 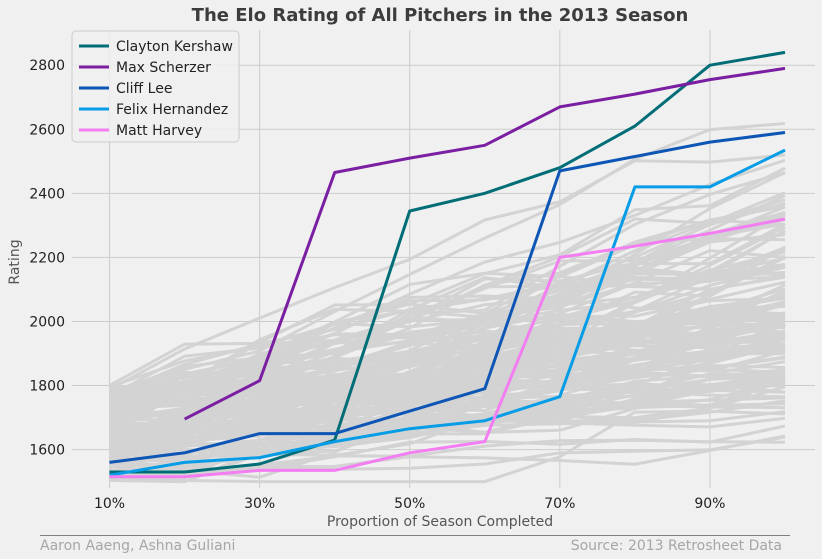 I want to click on legend-label: Clayton Kershaw, so click(x=174, y=47).